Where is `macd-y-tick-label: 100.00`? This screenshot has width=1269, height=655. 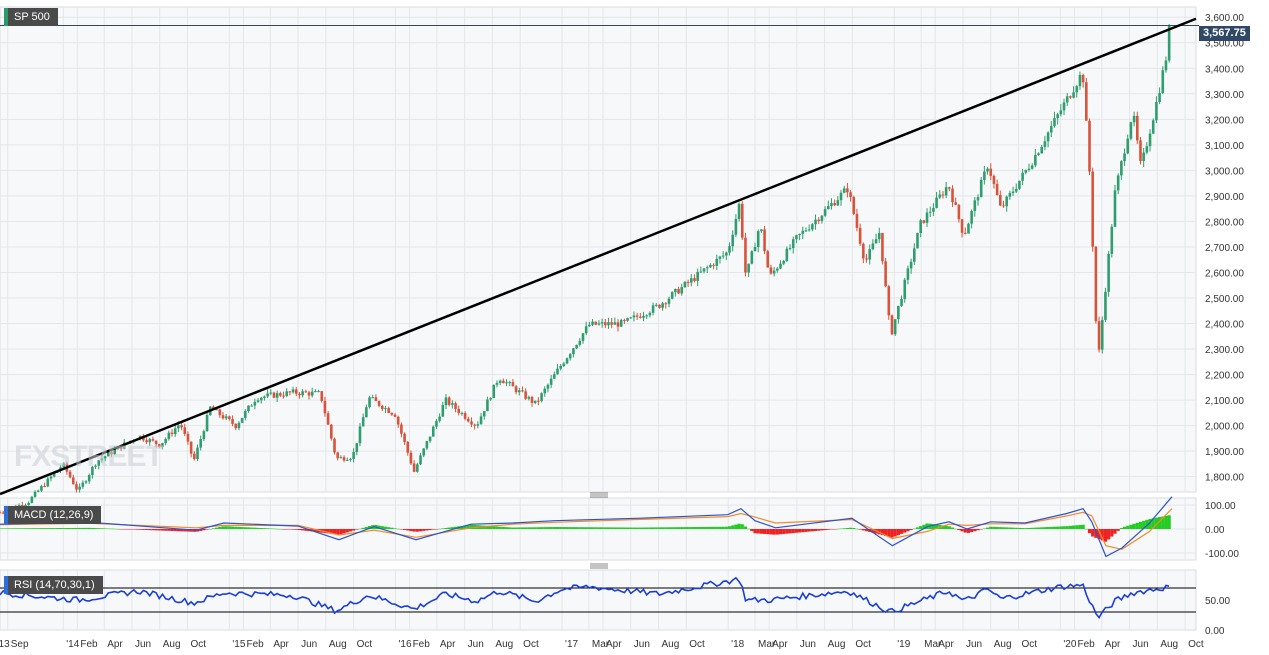
macd-y-tick-label: 100.00 is located at coordinates (1220, 506).